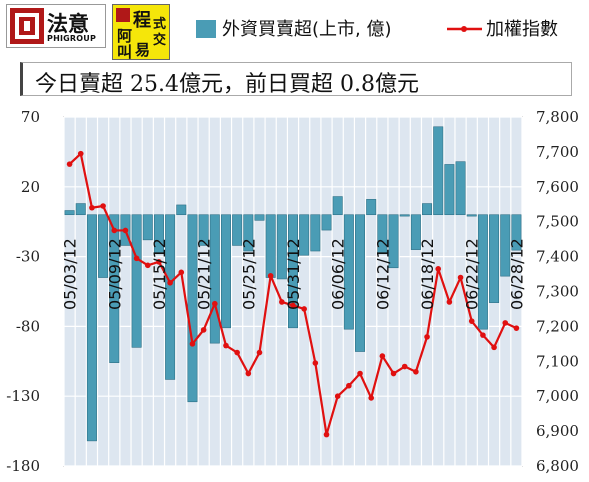 This screenshot has width=589, height=482. What do you see at coordinates (307, 29) in the screenshot?
I see `legend-bar-label: 外資買賣超(上市, 億)` at bounding box center [307, 29].